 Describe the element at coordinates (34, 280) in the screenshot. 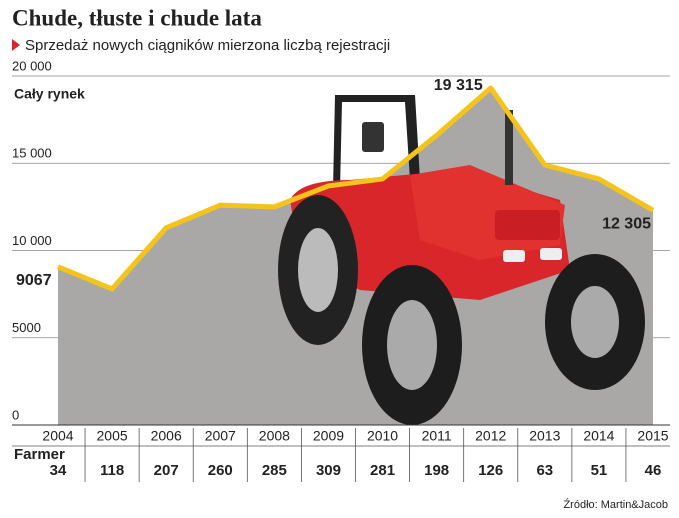

I see `value-label: 9067` at that location.